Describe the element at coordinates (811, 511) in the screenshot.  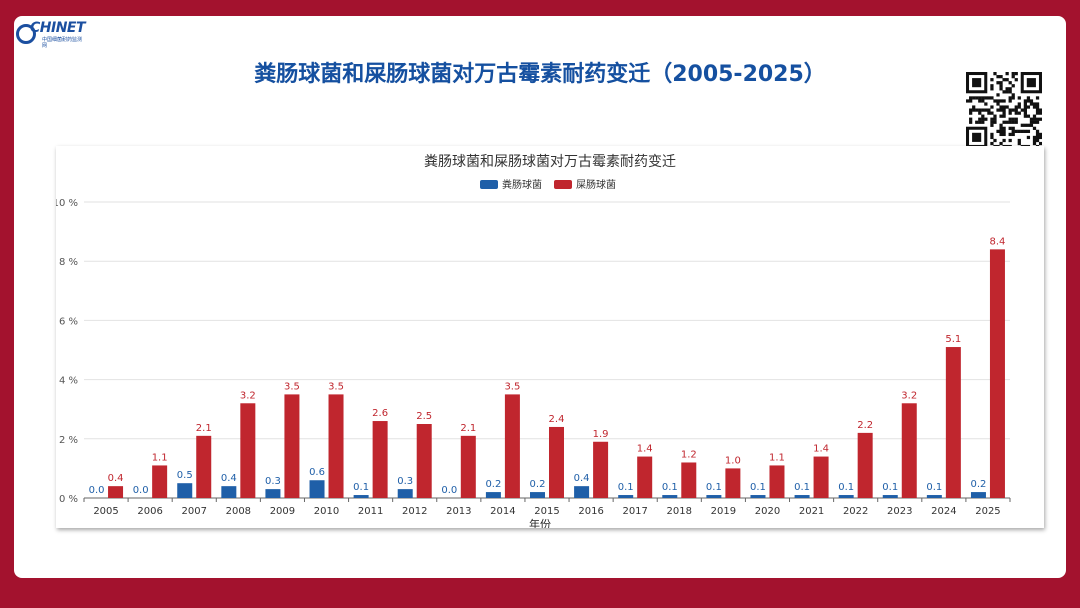
I see `x-tick-label: 2021` at that location.